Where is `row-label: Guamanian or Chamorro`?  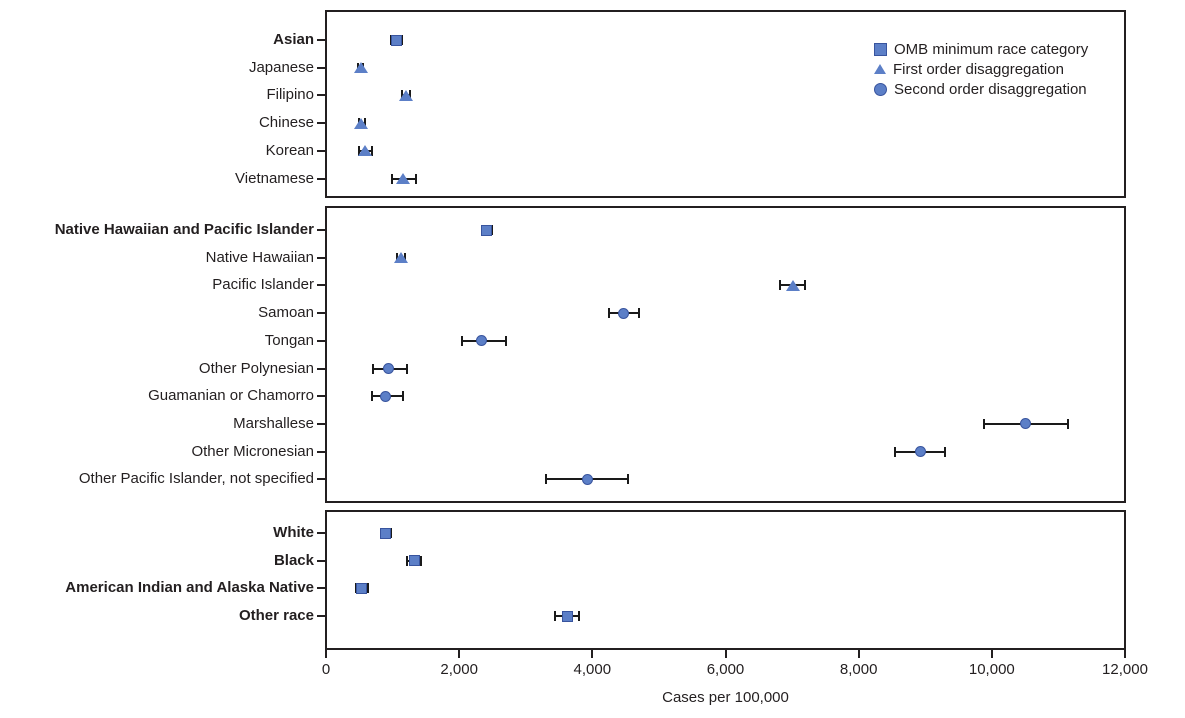 row-label: Guamanian or Chamorro is located at coordinates (231, 396).